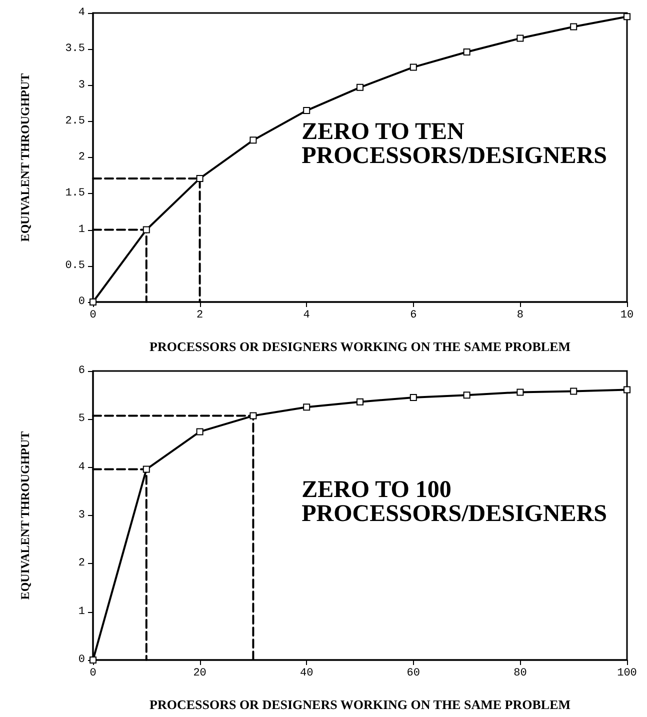 The width and height of the screenshot is (647, 717). Describe the element at coordinates (75, 194) in the screenshot. I see `y-tick-label: 1.5` at that location.